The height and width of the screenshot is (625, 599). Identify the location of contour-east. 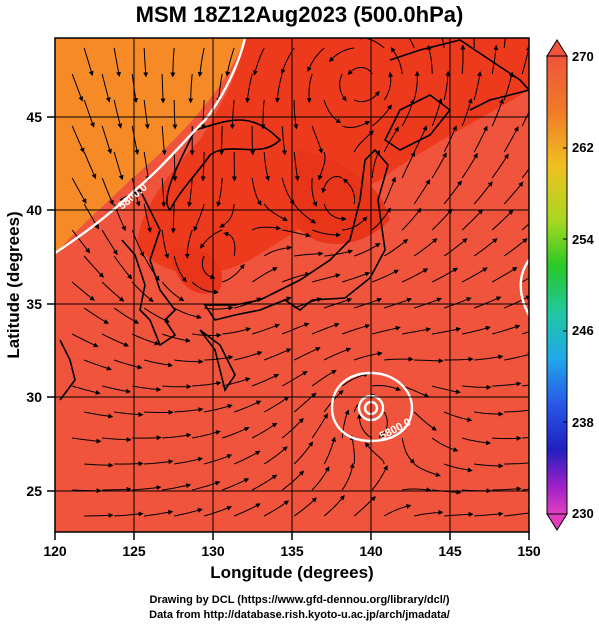
(524, 287).